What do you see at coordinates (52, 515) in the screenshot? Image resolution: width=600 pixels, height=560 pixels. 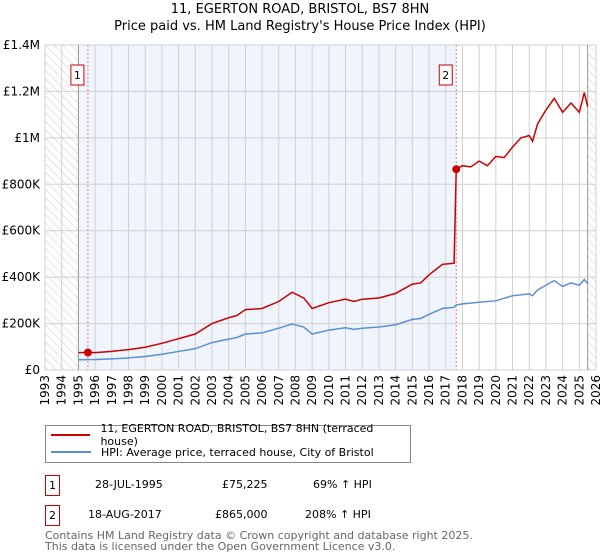 I see `transaction-badge: 2` at bounding box center [52, 515].